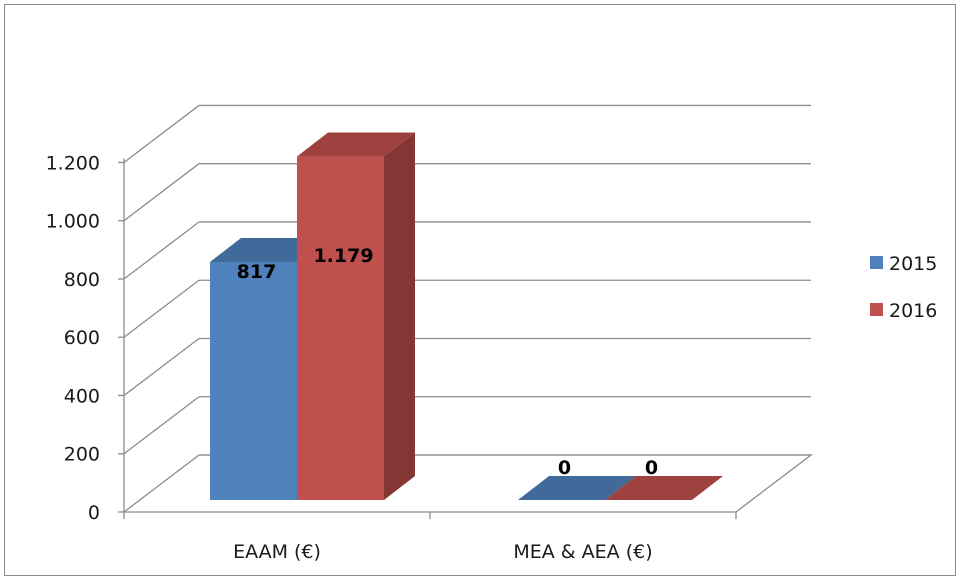 Image resolution: width=961 pixels, height=581 pixels. Describe the element at coordinates (82, 396) in the screenshot. I see `y-tick-label: 400` at that location.